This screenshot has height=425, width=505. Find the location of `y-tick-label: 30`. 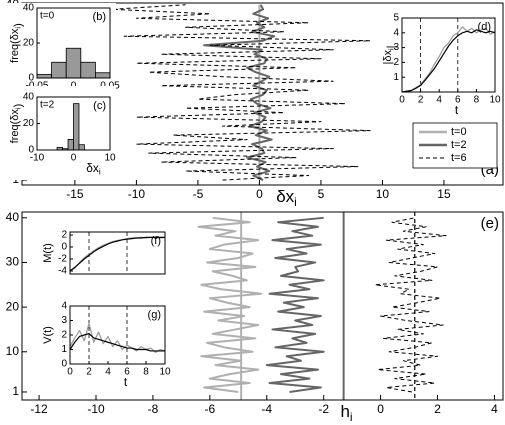

y-tick-label: 30 is located at coordinates (13, 262).